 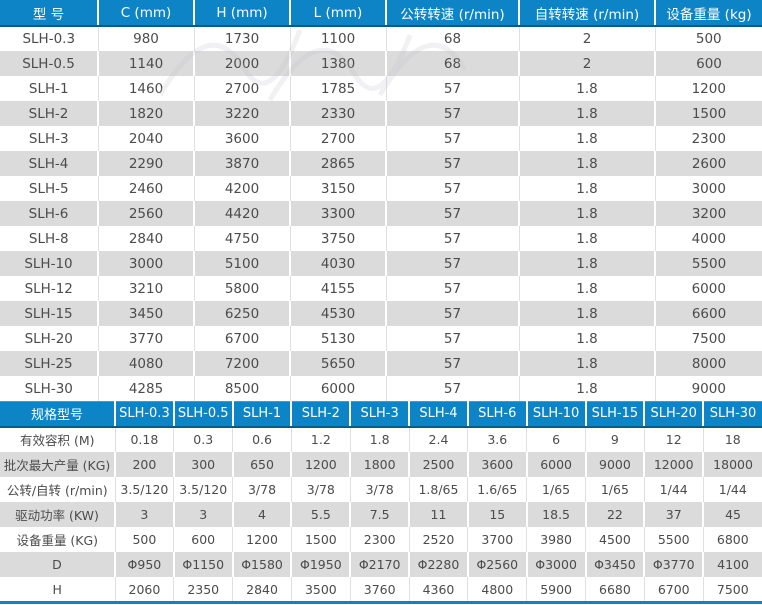 I want to click on value-cell: 4155, so click(x=338, y=288).